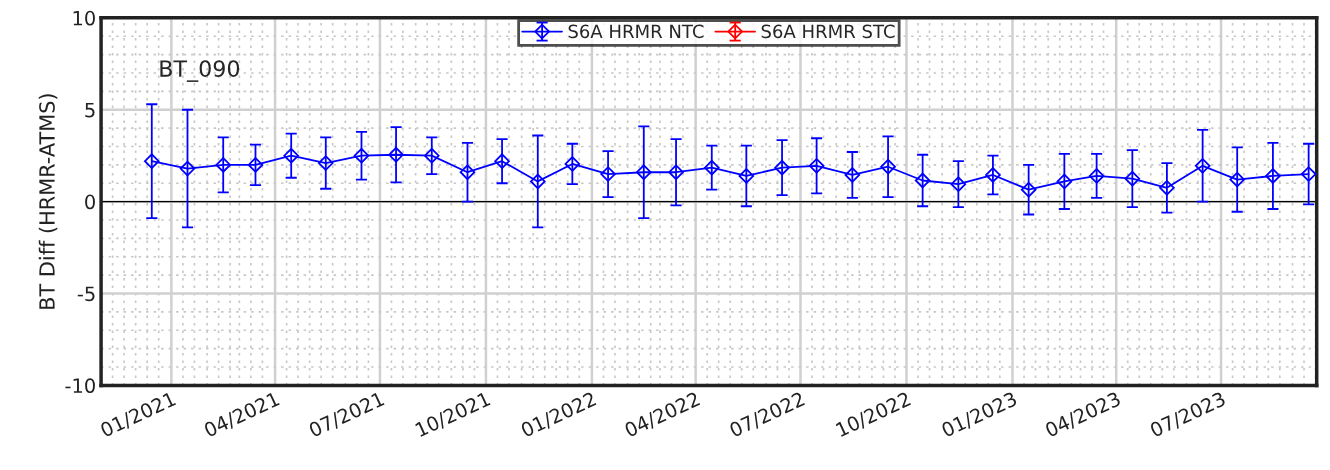 The width and height of the screenshot is (1330, 470). I want to click on y-axis-title: BT Diff (HRMR-ATMS), so click(48, 201).